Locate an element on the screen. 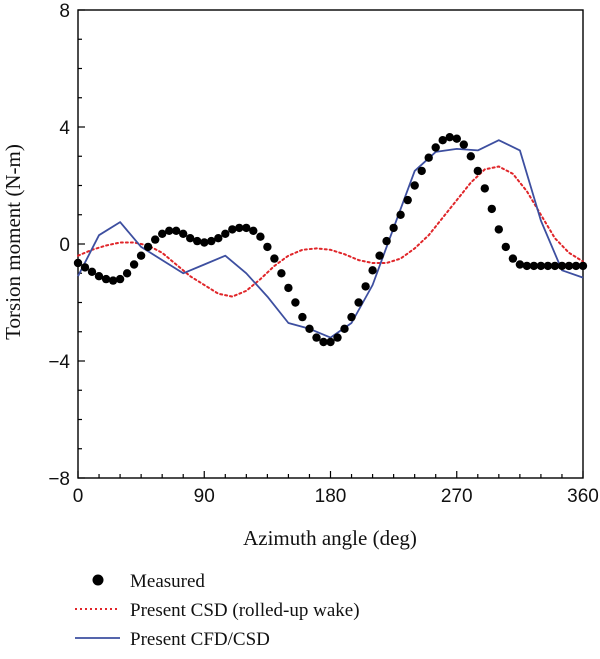 The image size is (600, 659). x-axis-label: Azimuth angle (deg) is located at coordinates (330, 538).